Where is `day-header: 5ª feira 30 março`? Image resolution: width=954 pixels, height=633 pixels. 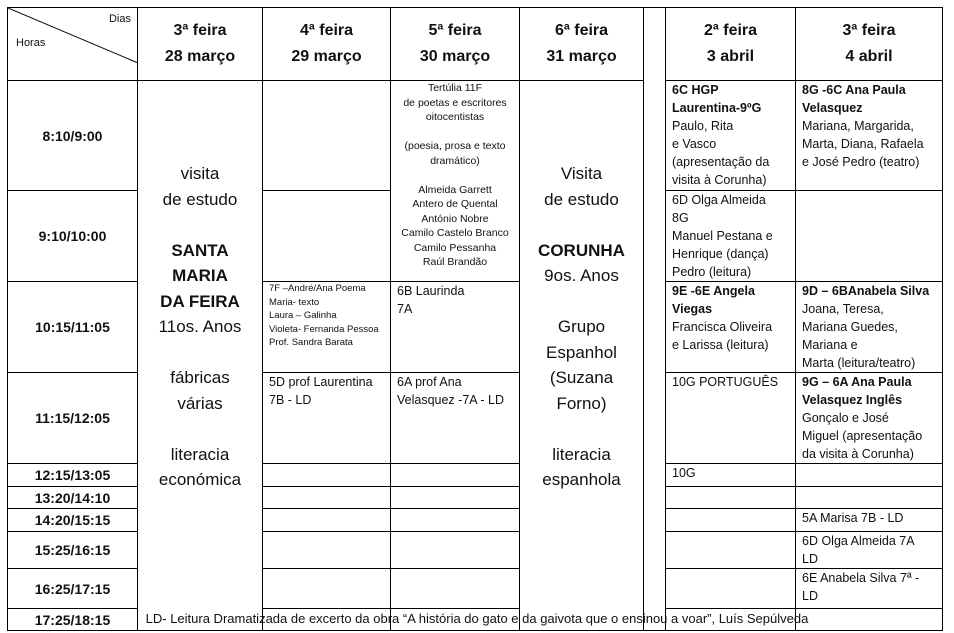 day-header: 5ª feira 30 março is located at coordinates (455, 44).